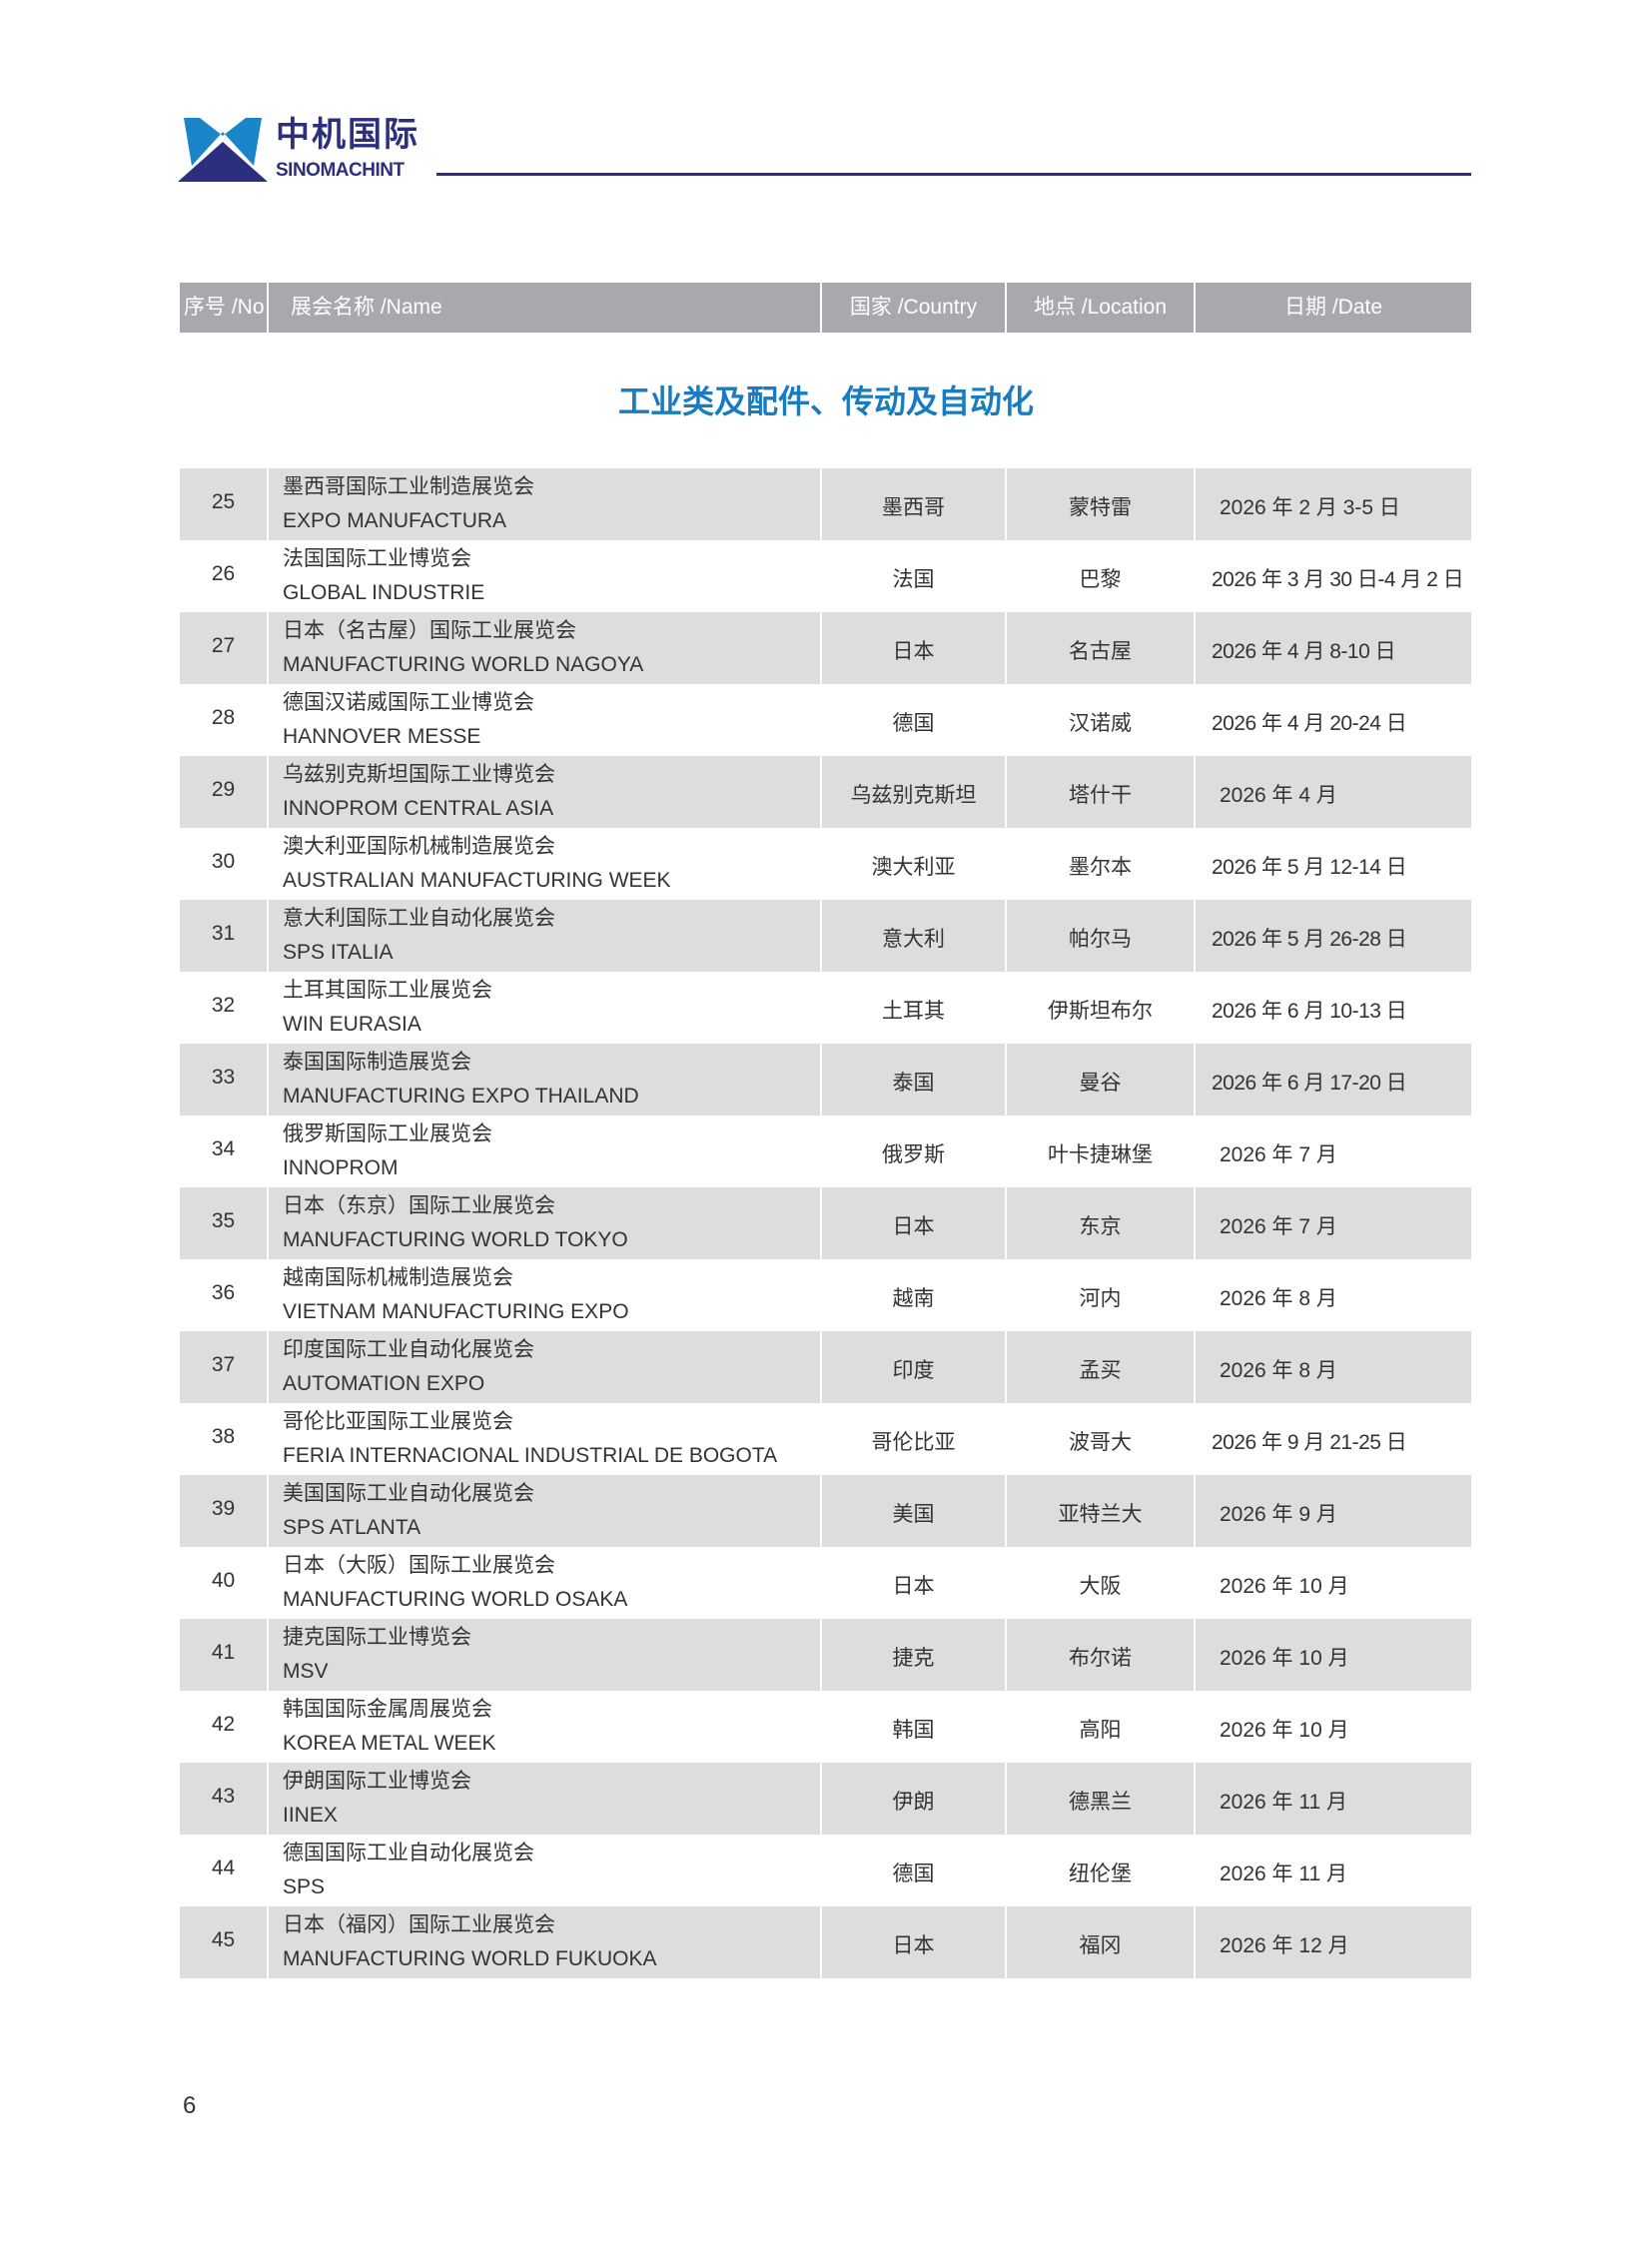 This screenshot has height=2241, width=1652. I want to click on date: 2026 年 8 月, so click(1332, 1367).